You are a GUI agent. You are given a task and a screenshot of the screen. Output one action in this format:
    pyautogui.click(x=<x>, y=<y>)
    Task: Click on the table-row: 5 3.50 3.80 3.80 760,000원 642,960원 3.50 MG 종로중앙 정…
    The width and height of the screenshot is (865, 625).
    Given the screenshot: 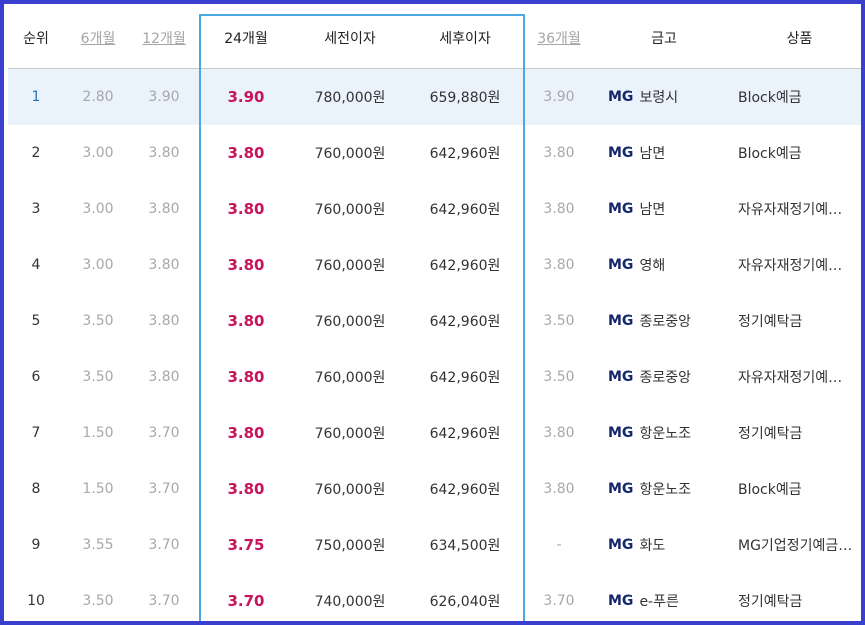 What is the action you would take?
    pyautogui.click(x=434, y=321)
    